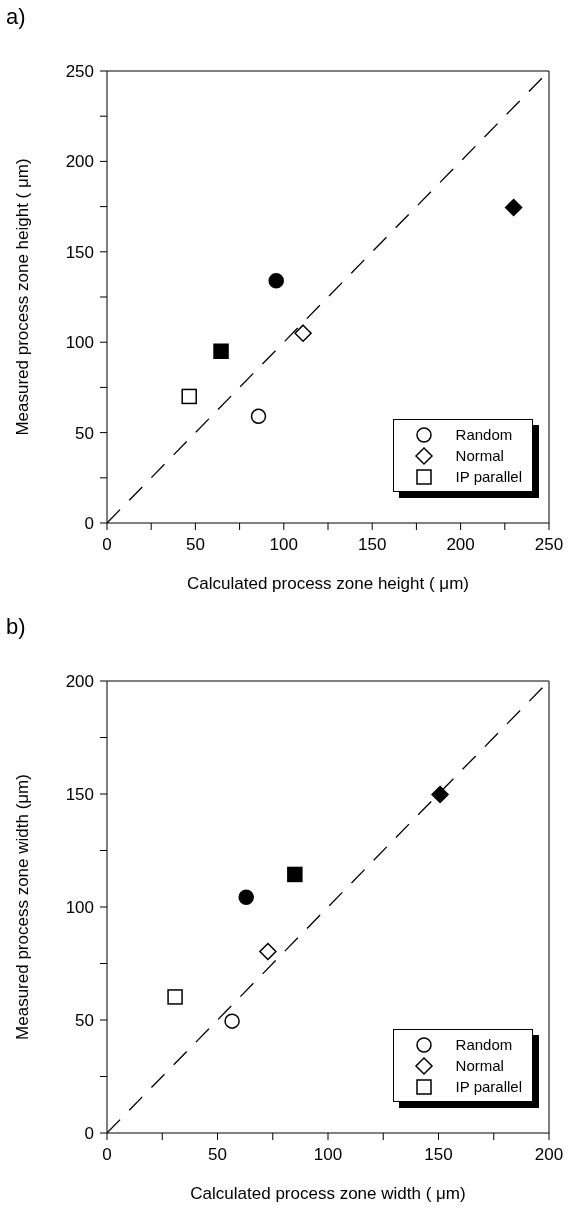 The image size is (571, 1210). I want to click on y-axis-title: Measured process zone width (μm), so click(23, 907).